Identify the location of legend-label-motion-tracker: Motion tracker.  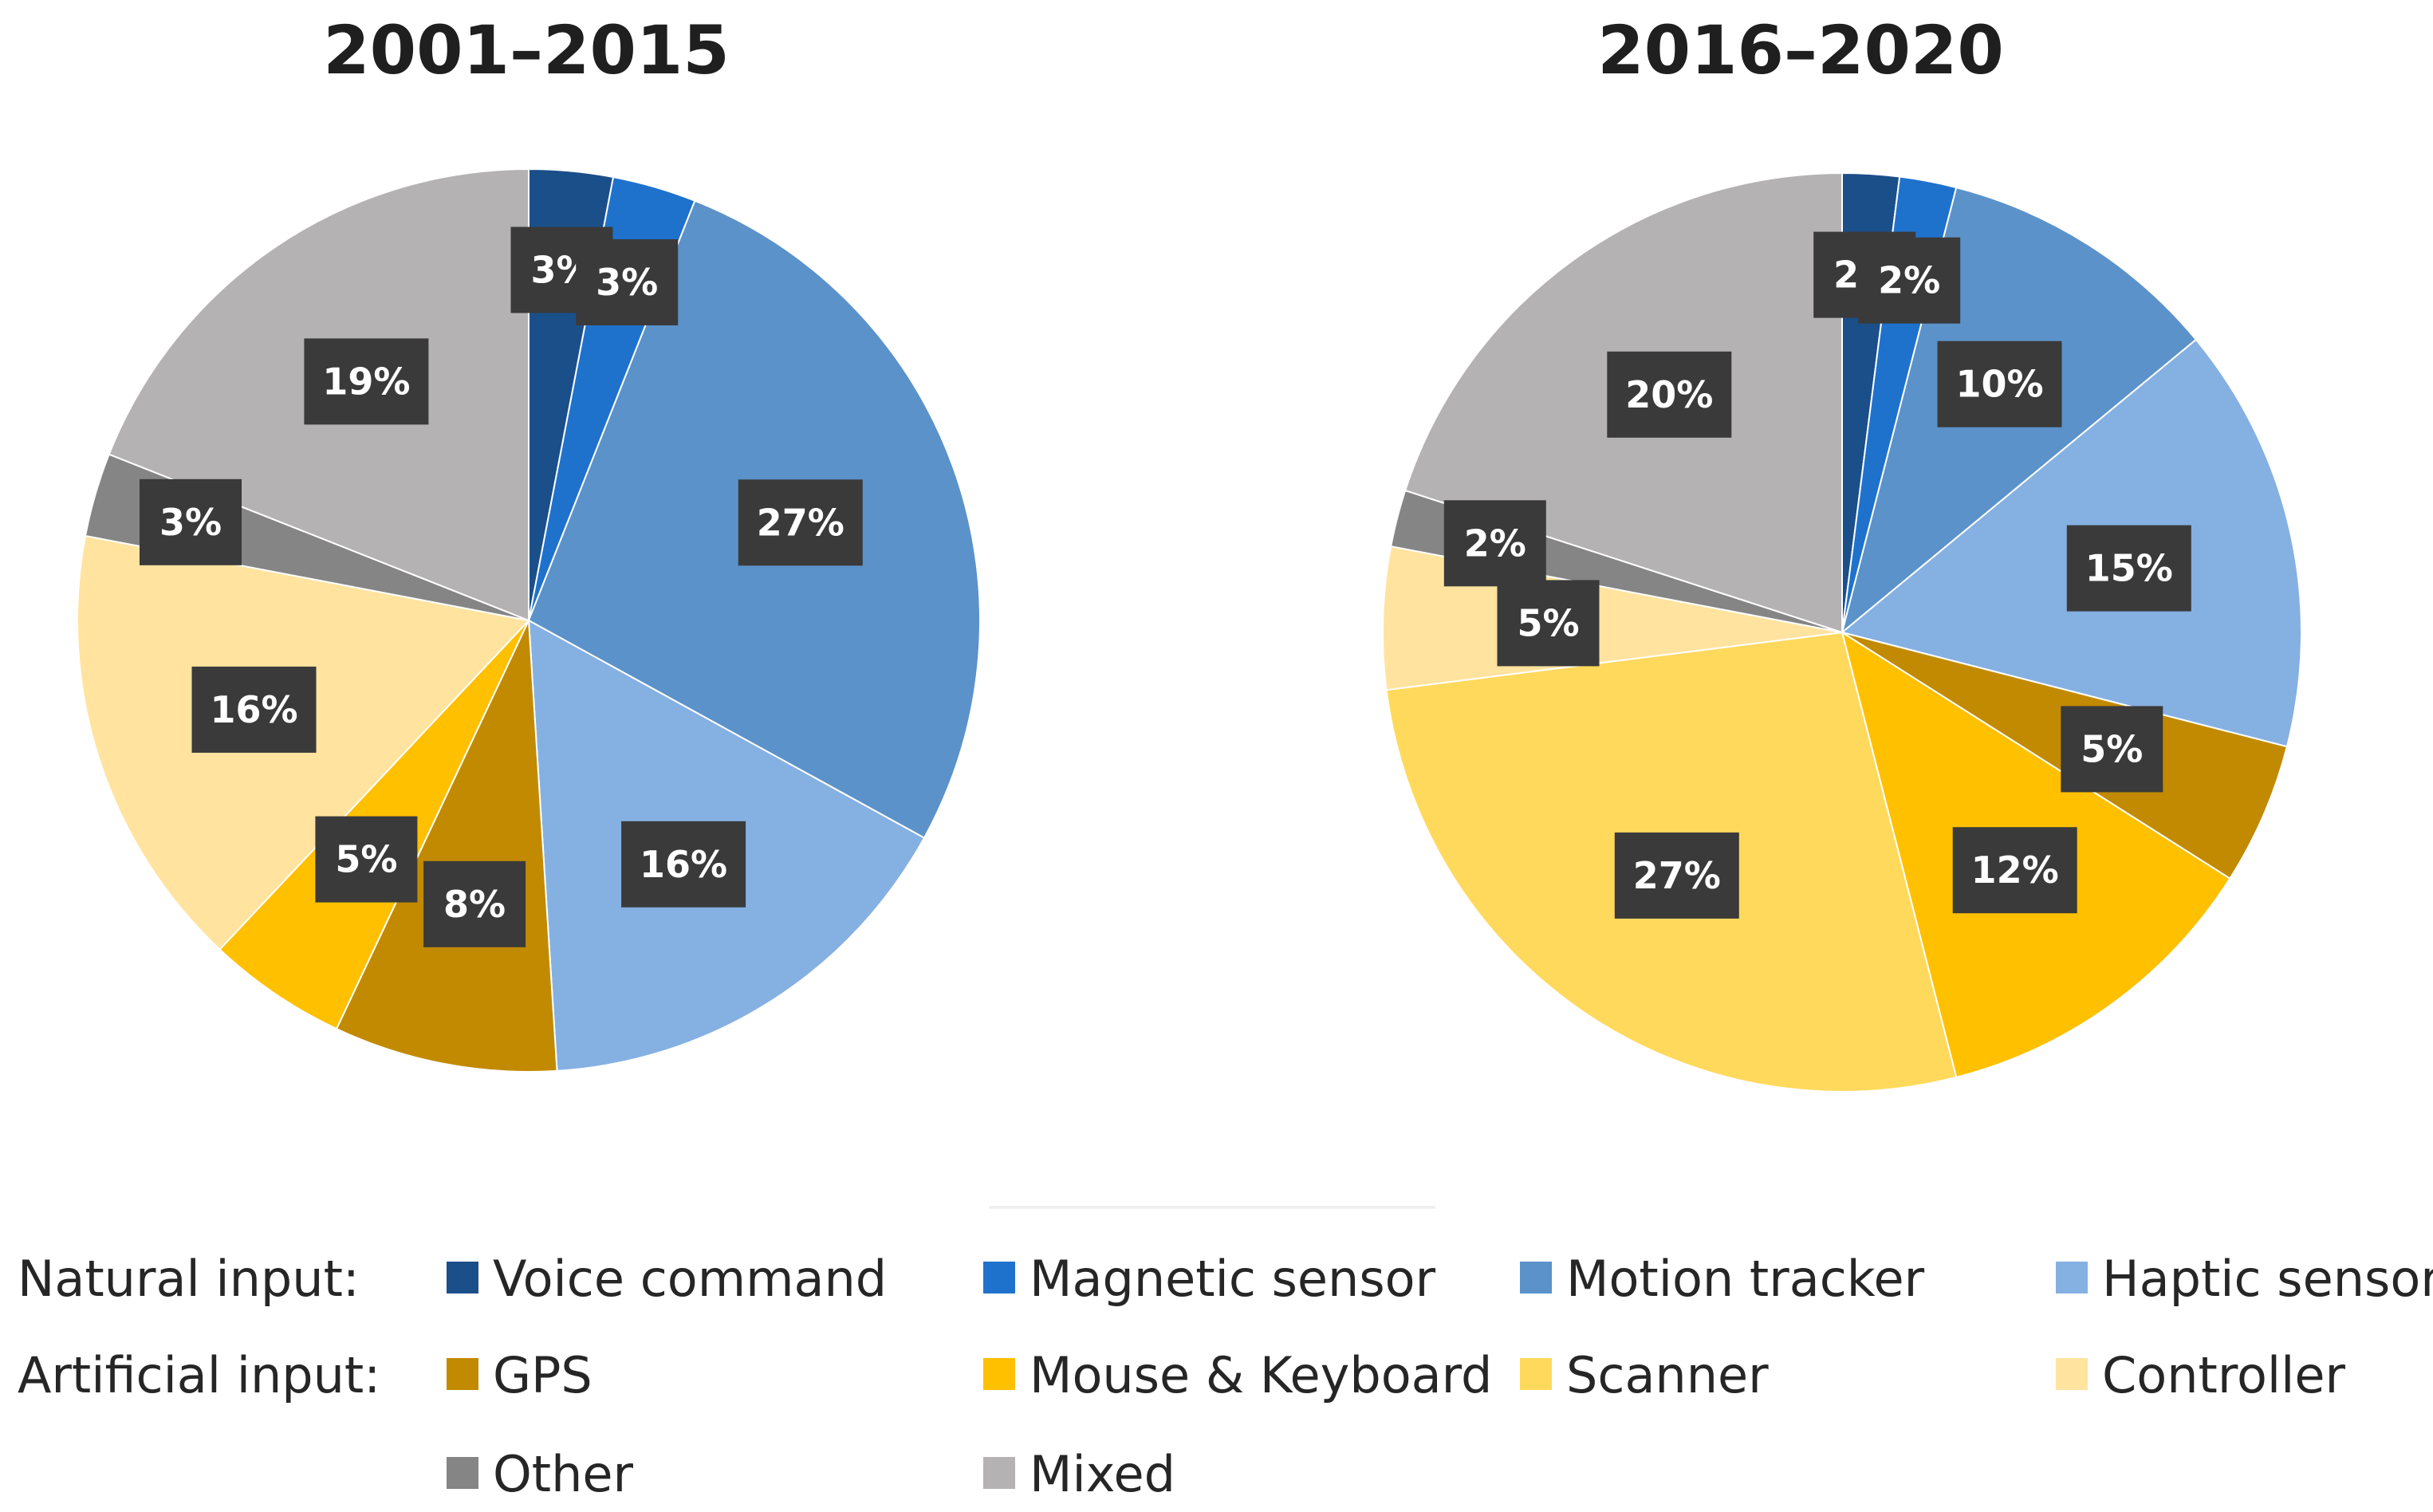
(1745, 1279).